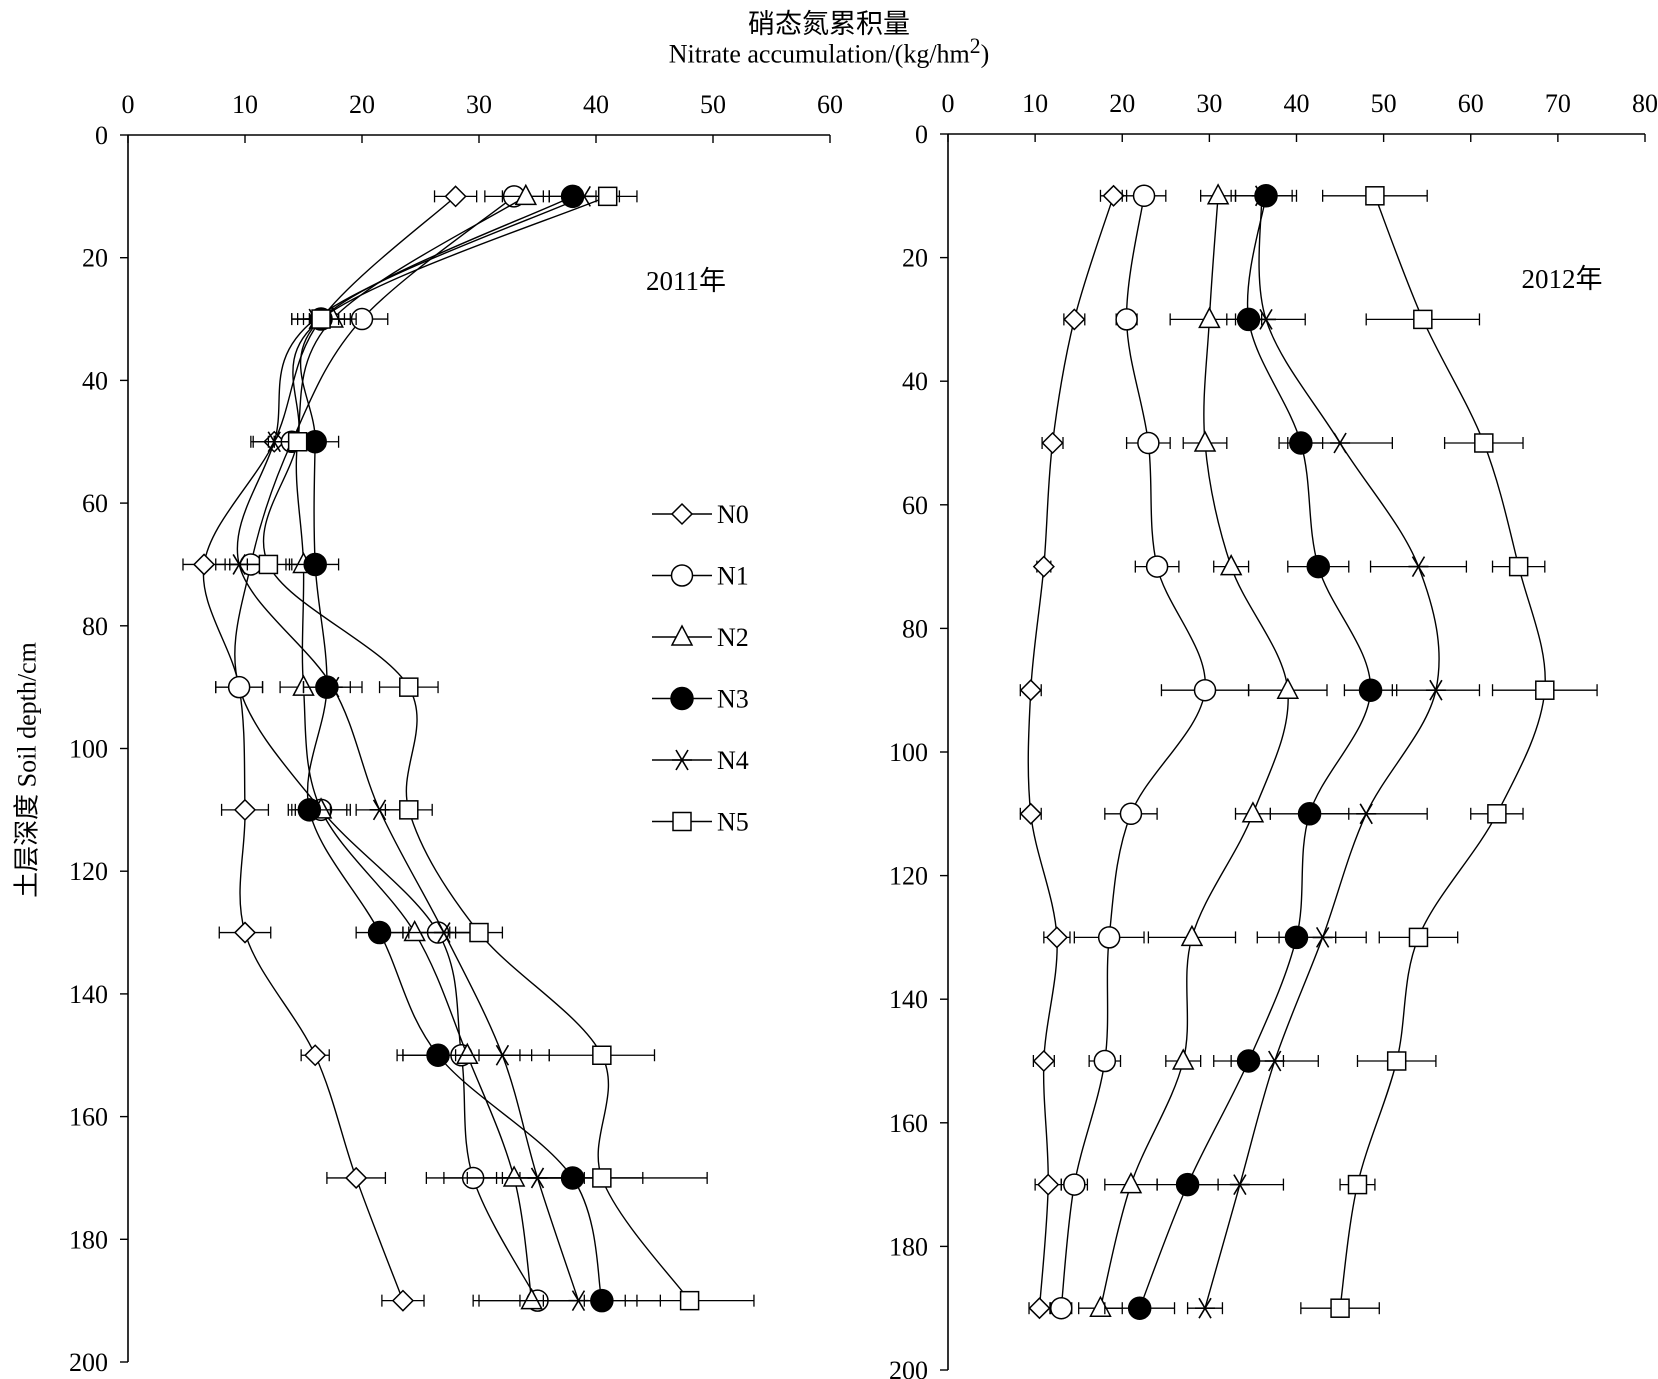  I want to click on legend-marker-N3, so click(682, 698).